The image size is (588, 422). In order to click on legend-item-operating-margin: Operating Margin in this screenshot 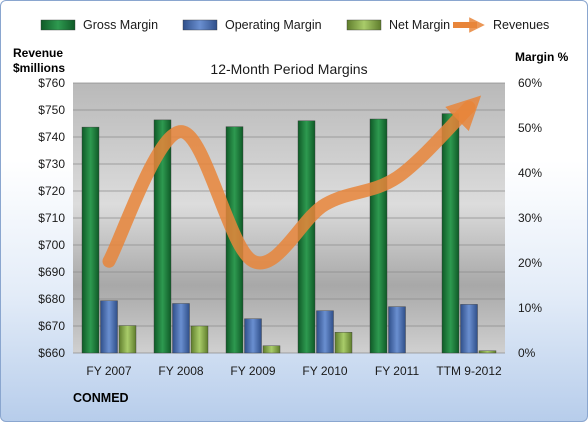, I will do `click(252, 25)`.